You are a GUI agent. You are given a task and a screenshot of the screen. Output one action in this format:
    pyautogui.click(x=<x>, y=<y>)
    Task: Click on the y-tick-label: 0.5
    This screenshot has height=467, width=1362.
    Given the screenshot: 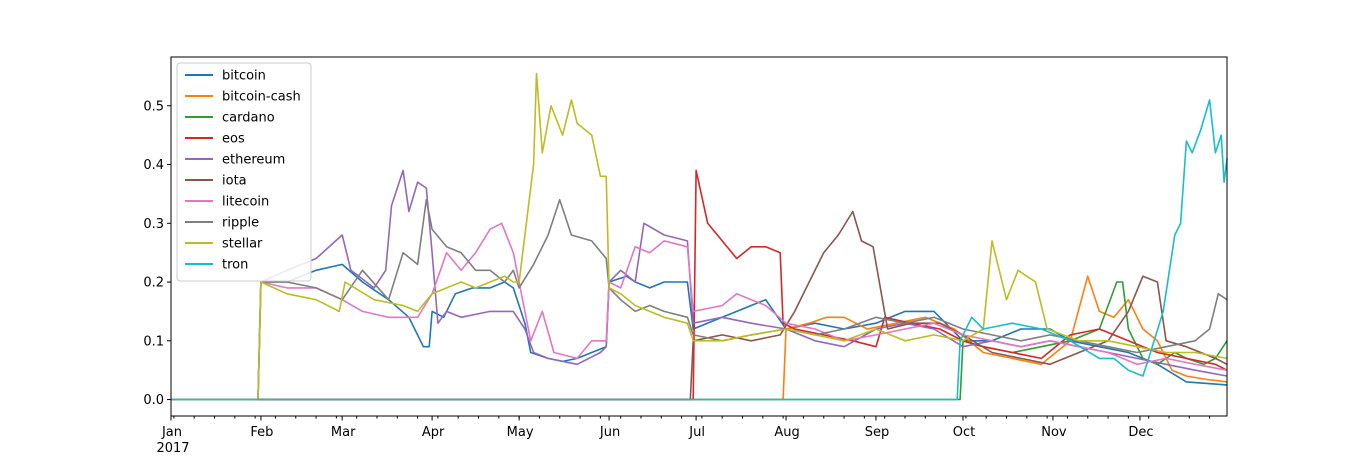 What is the action you would take?
    pyautogui.click(x=153, y=106)
    